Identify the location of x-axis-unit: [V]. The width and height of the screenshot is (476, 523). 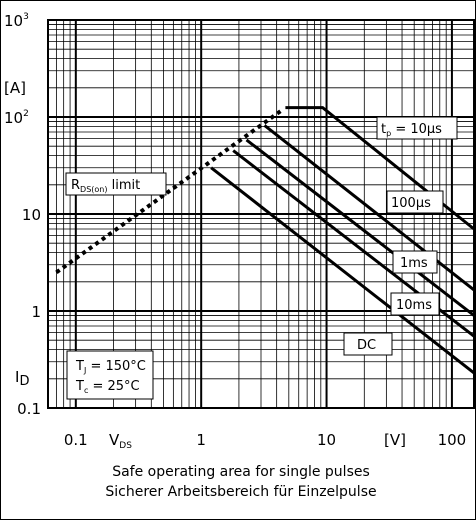
(395, 440).